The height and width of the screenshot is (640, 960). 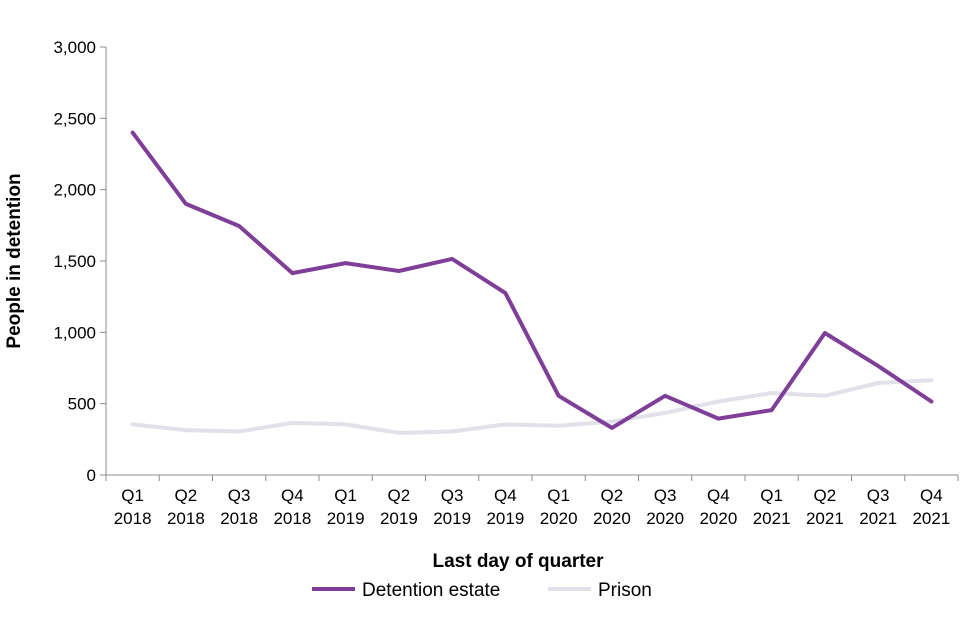 What do you see at coordinates (82, 404) in the screenshot?
I see `y-tick-label: 500` at bounding box center [82, 404].